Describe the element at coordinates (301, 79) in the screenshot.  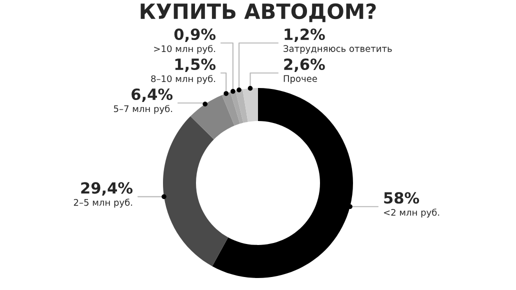
I see `slice-label: Прочее` at that location.